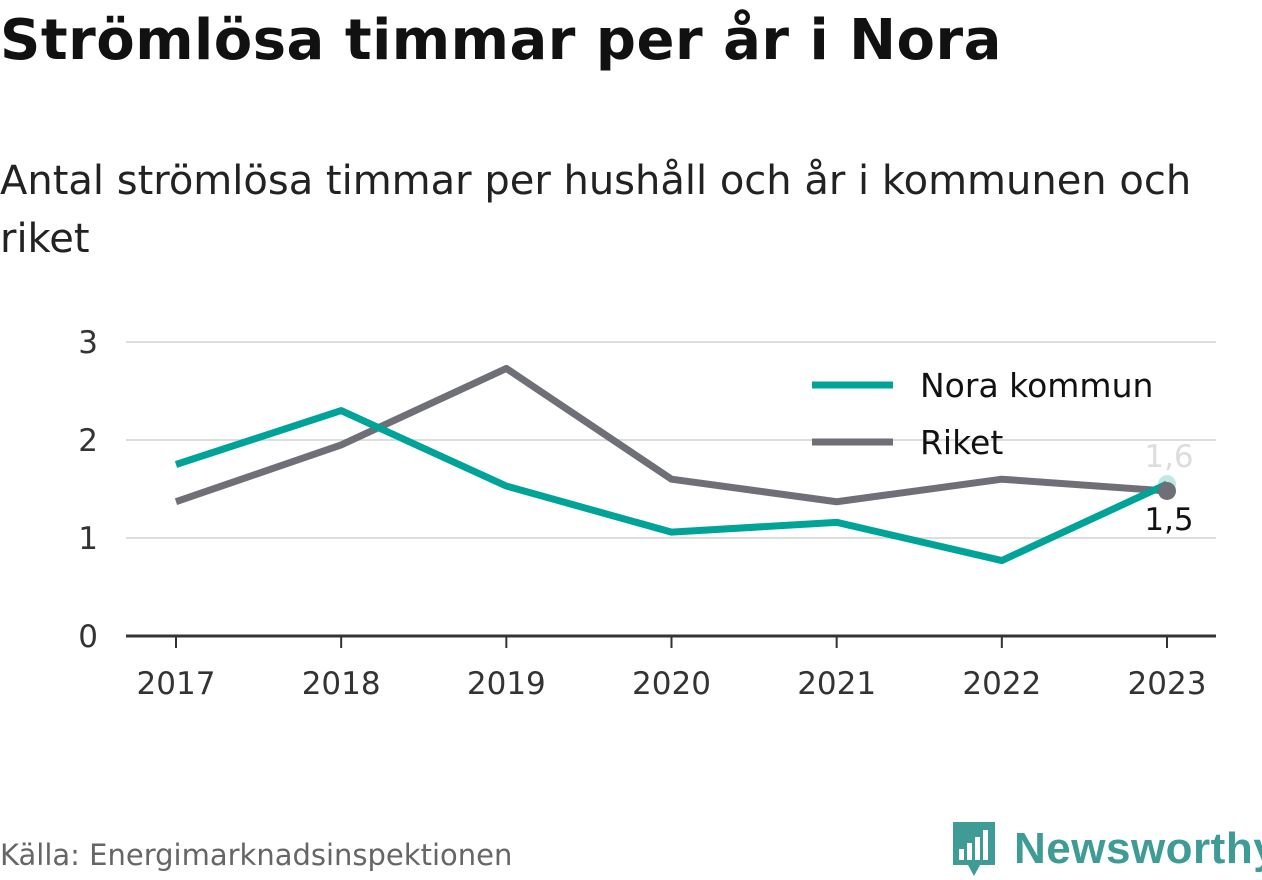 The image size is (1262, 880). I want to click on legend-label: Nora kommun, so click(1036, 385).